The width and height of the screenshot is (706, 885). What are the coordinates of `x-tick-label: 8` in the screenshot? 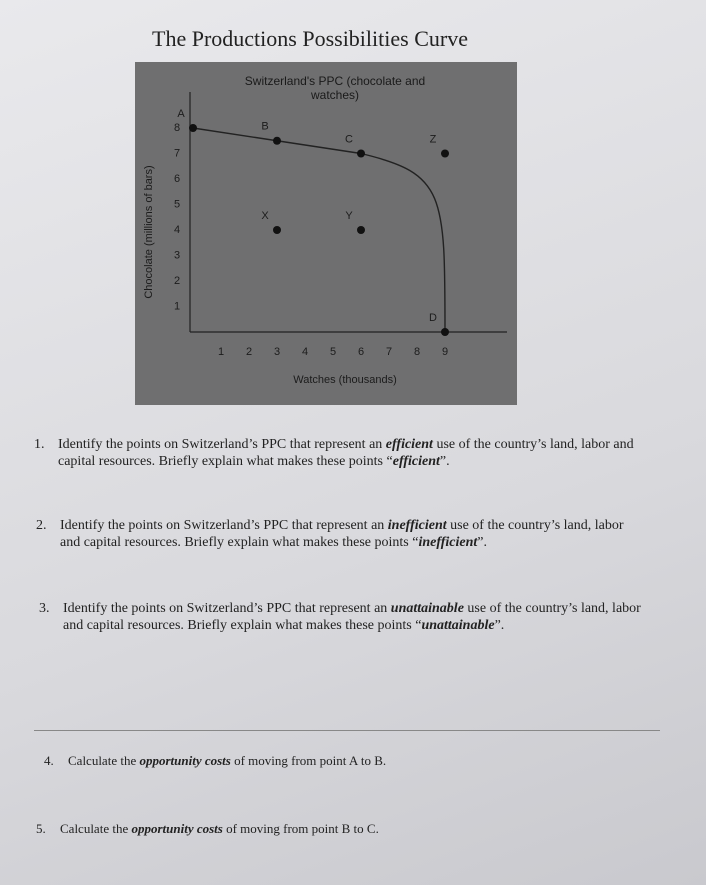 It's located at (417, 352).